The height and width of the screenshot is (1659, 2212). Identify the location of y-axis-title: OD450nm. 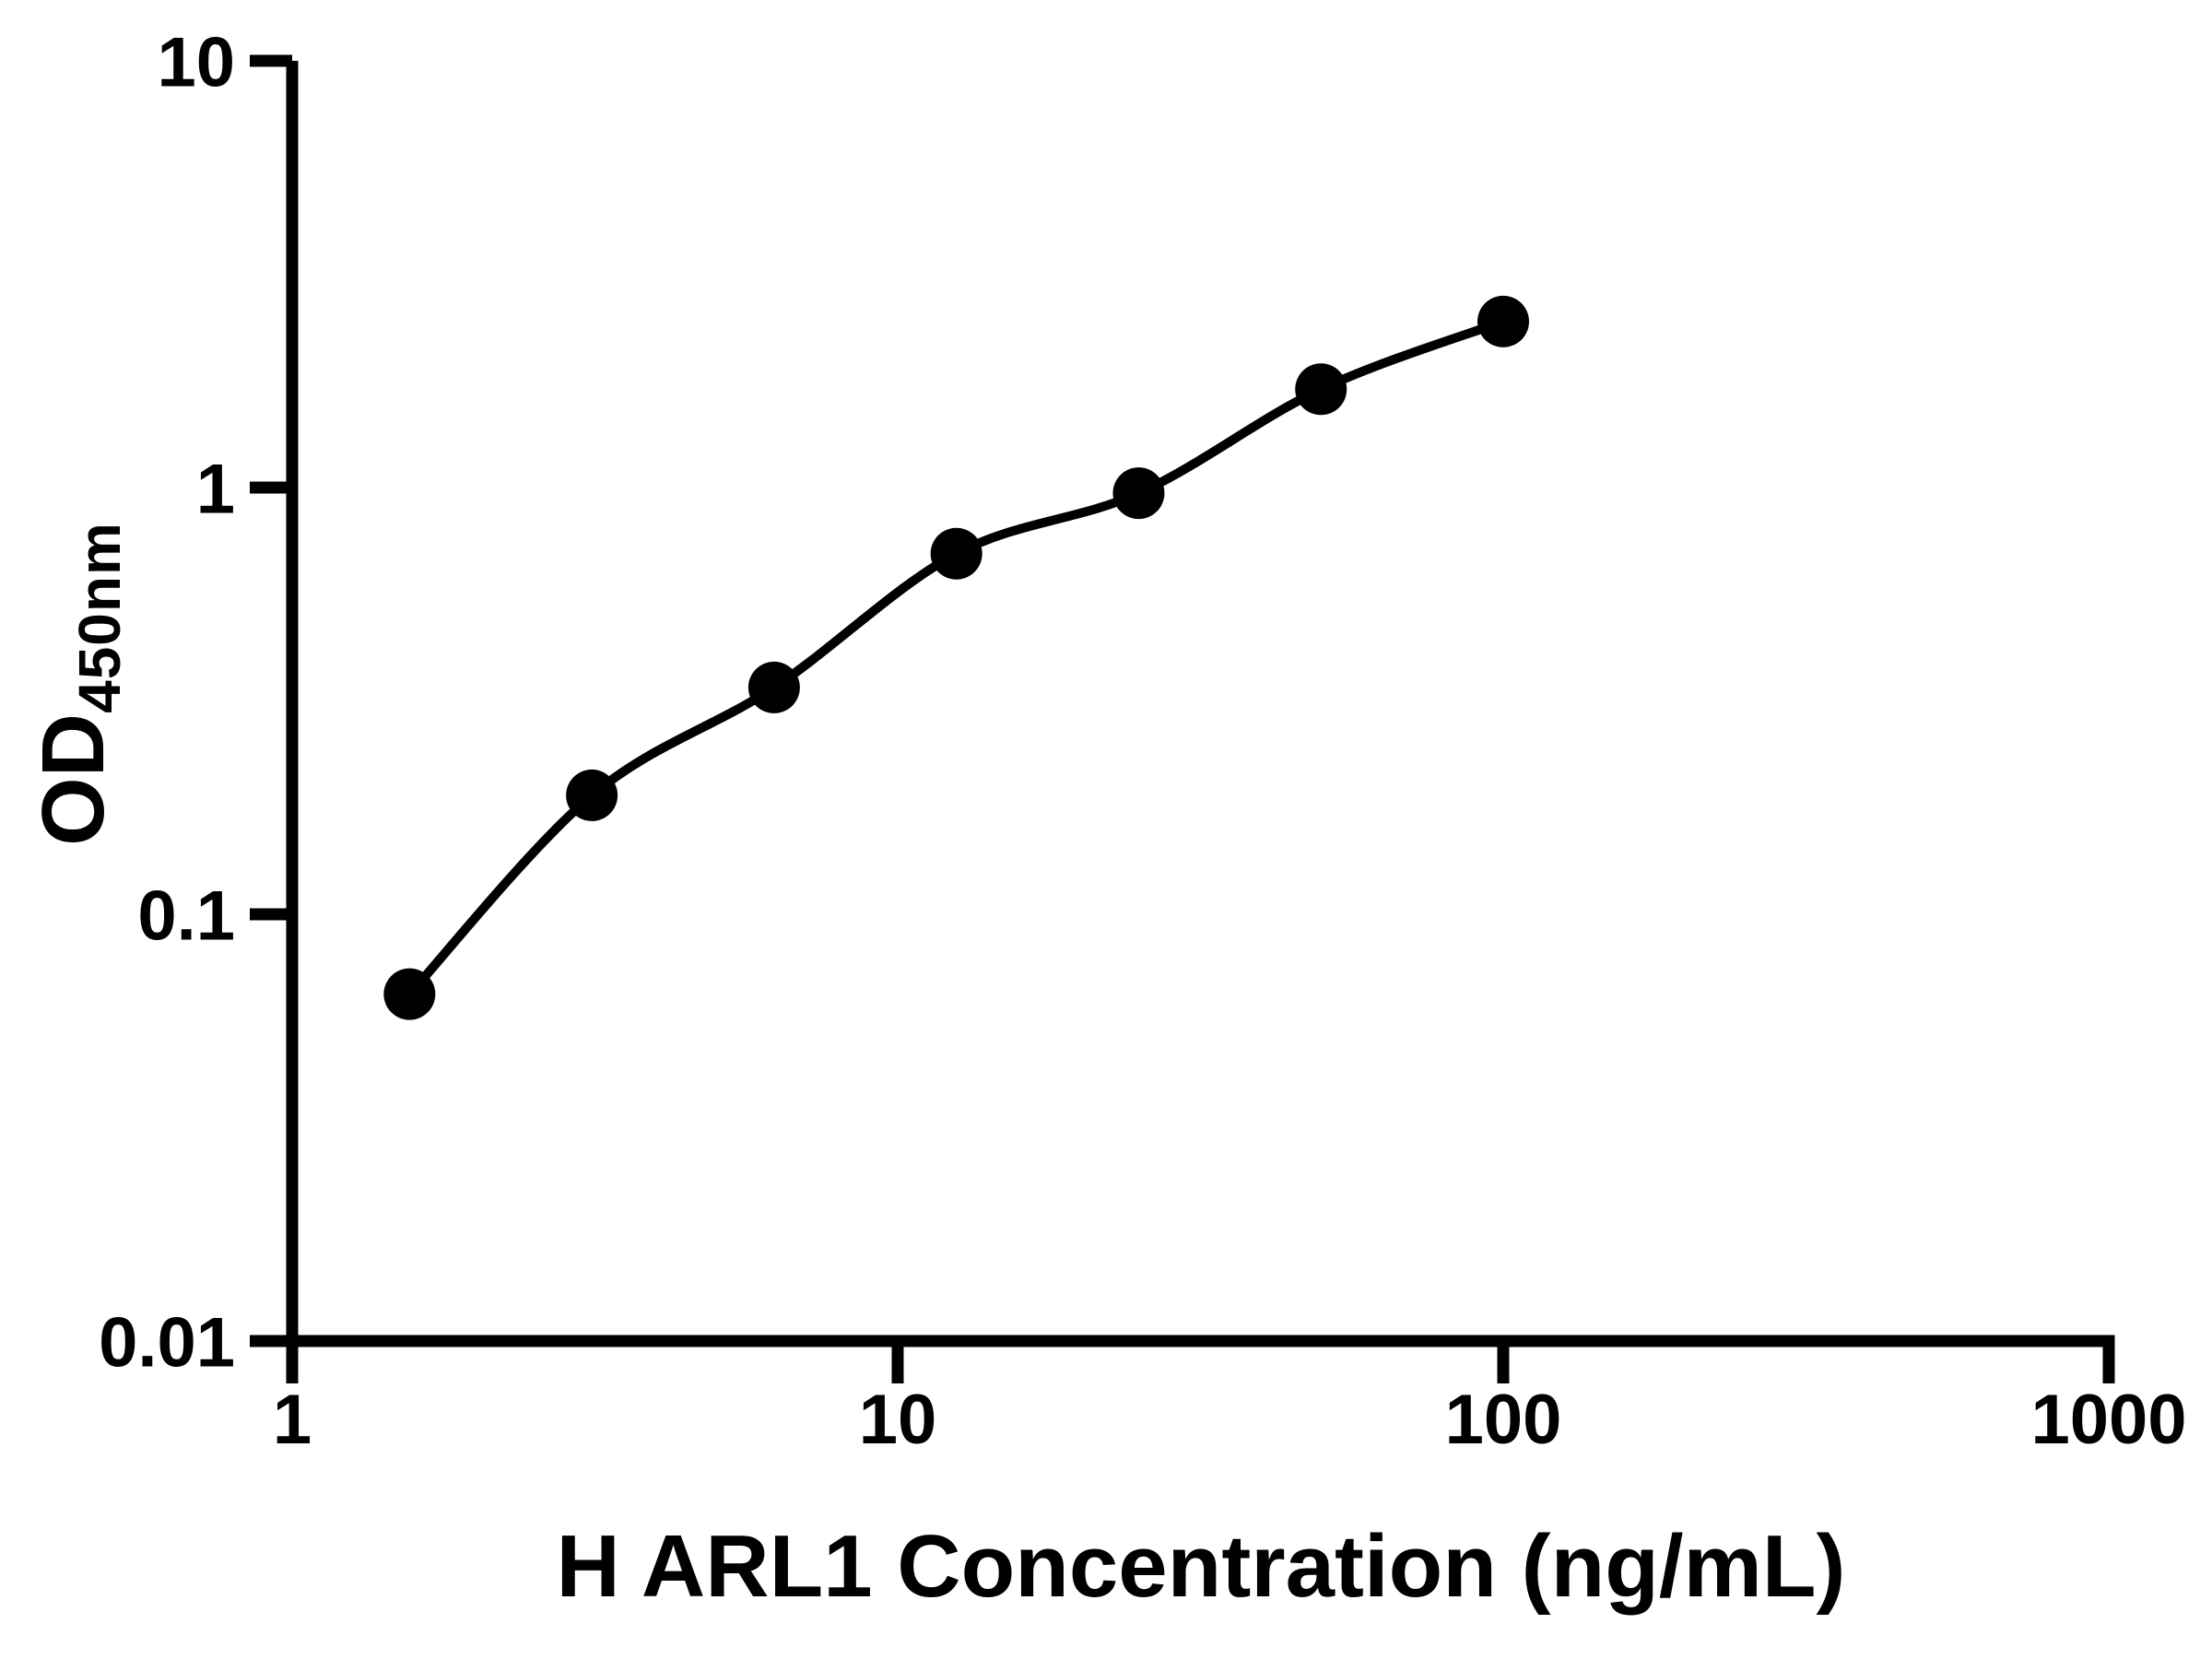
(73, 684).